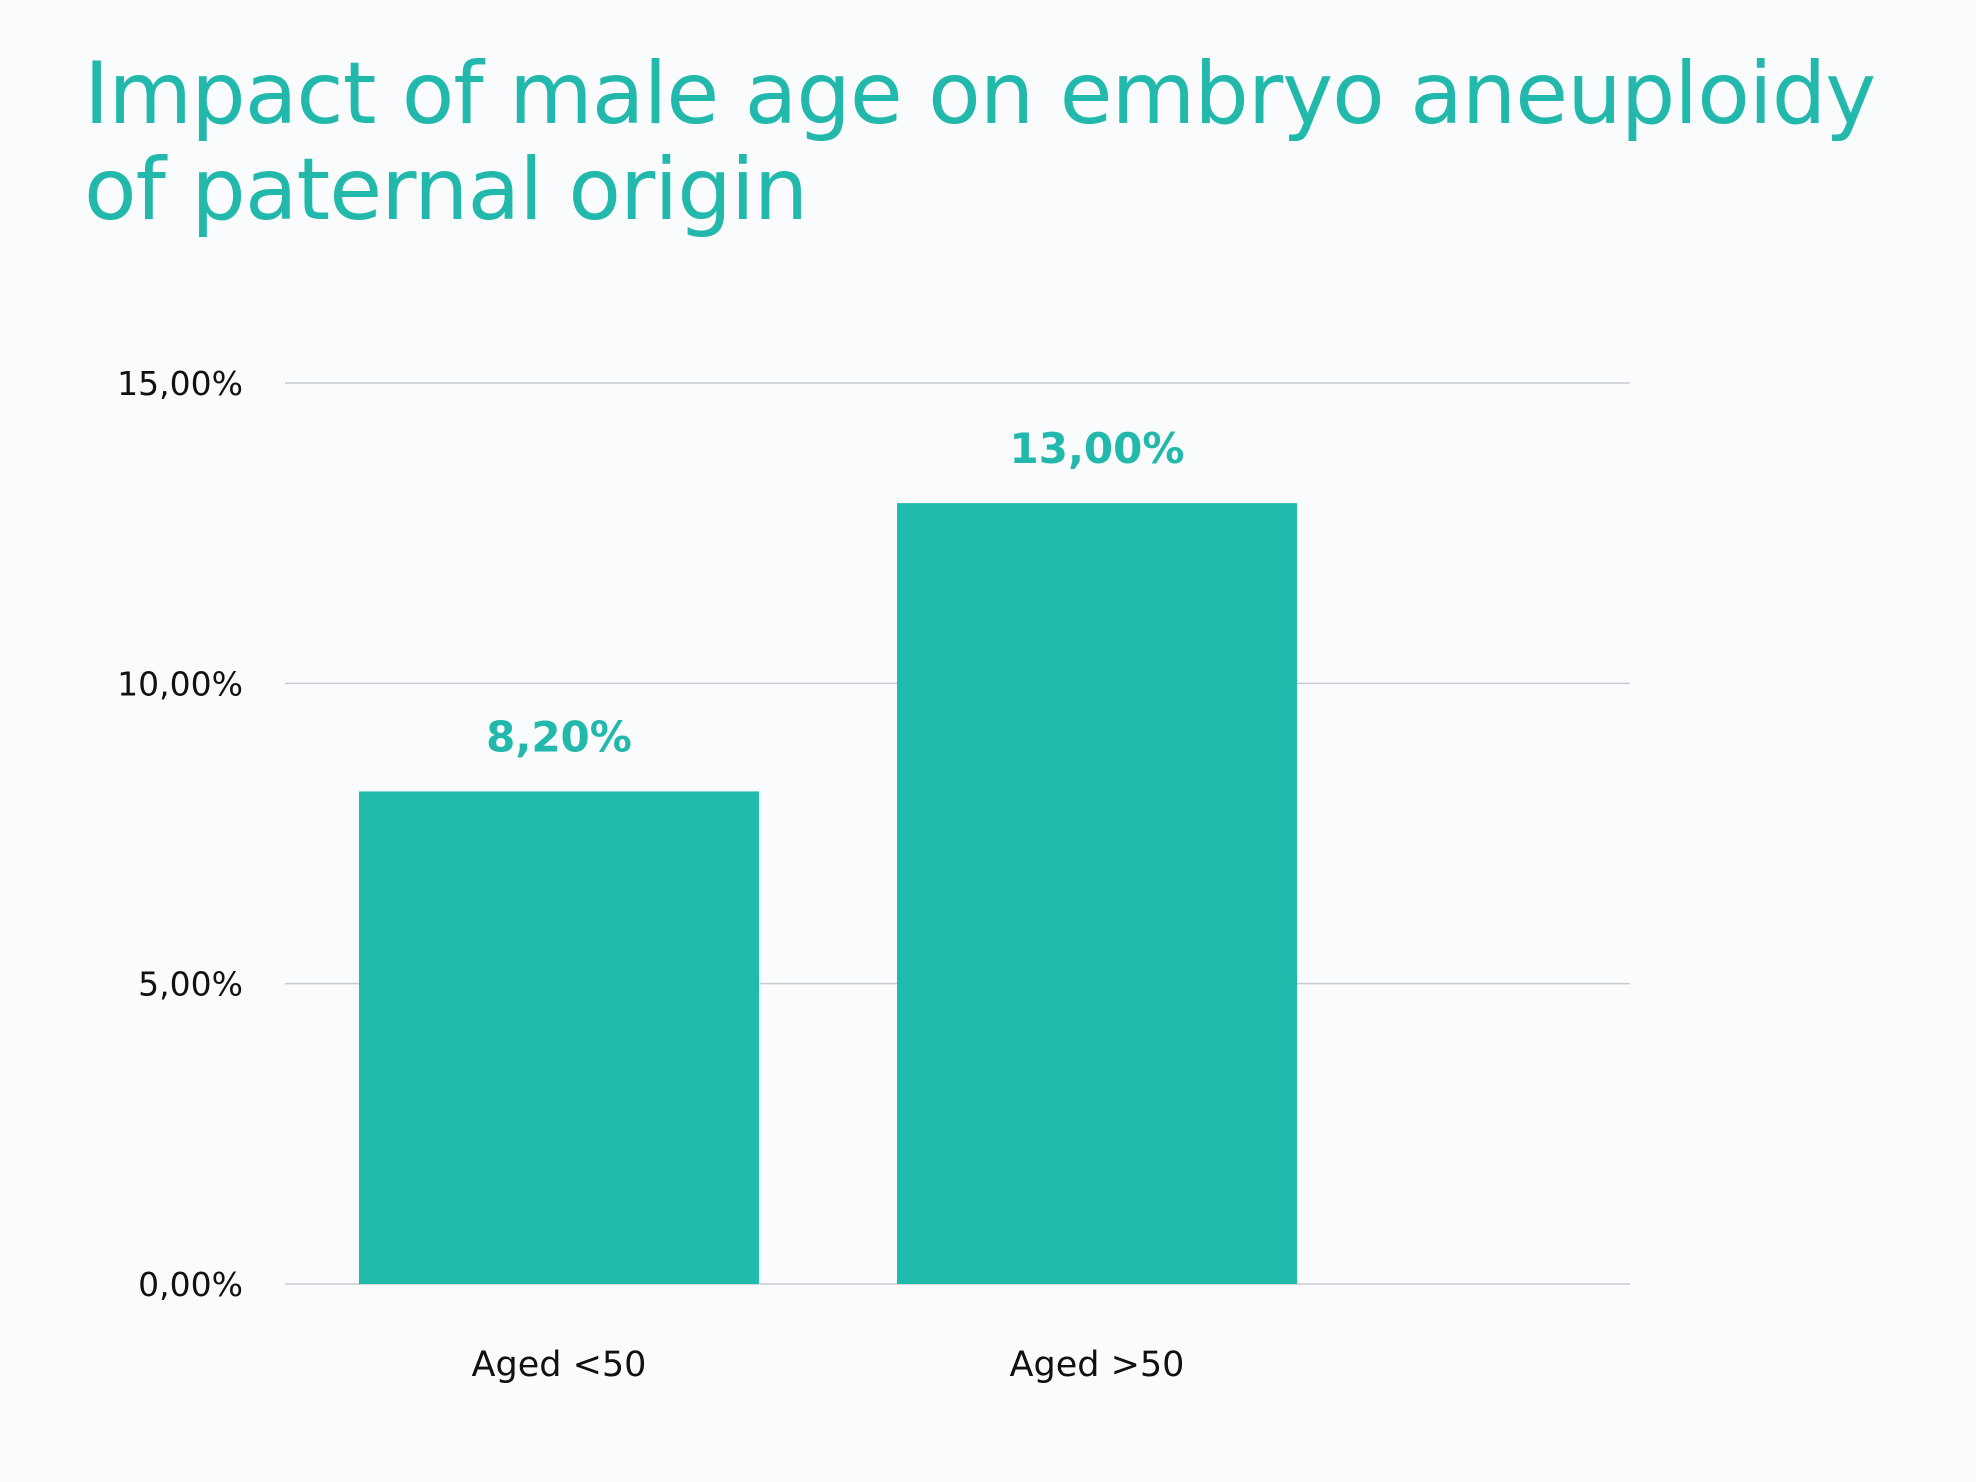 Image resolution: width=1976 pixels, height=1482 pixels. Describe the element at coordinates (1097, 448) in the screenshot. I see `data-label: 13,00%` at that location.